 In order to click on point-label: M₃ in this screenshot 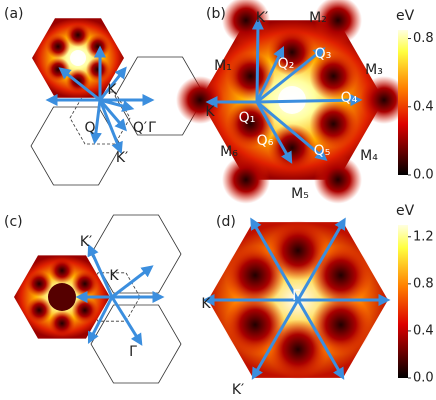, I will do `click(374, 70)`.